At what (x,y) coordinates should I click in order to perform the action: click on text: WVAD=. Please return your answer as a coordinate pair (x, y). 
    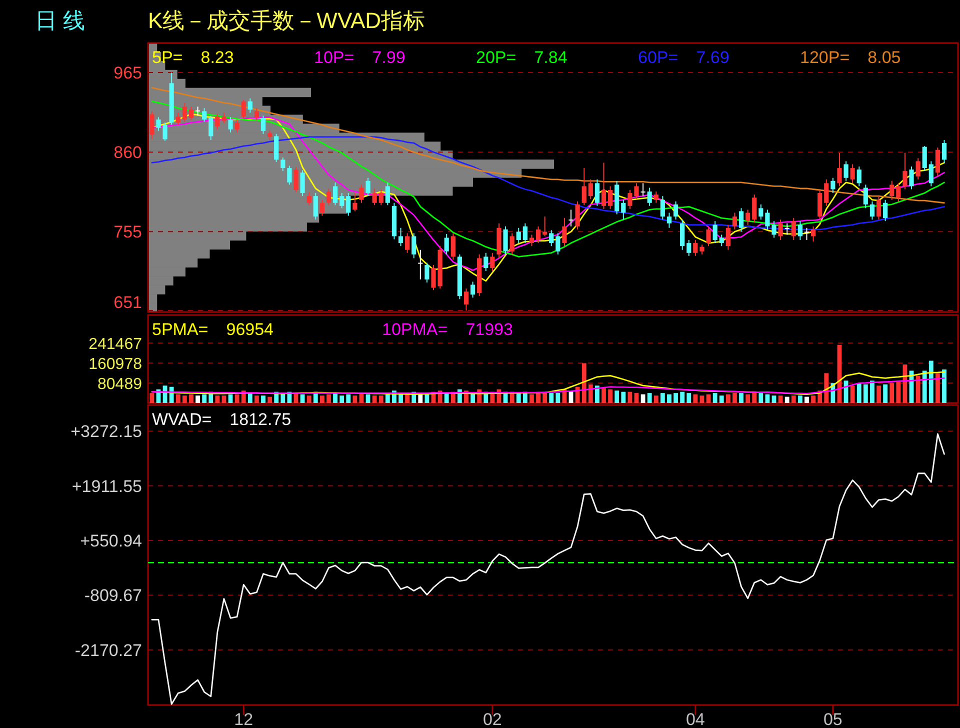
    Looking at the image, I should click on (182, 419).